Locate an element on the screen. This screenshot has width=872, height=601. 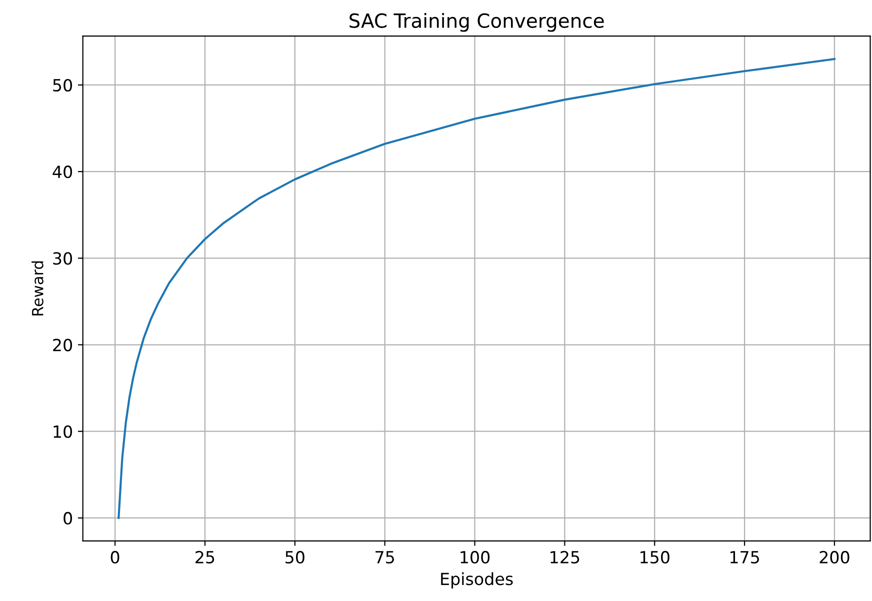
y-tick-label: 30 is located at coordinates (62, 258).